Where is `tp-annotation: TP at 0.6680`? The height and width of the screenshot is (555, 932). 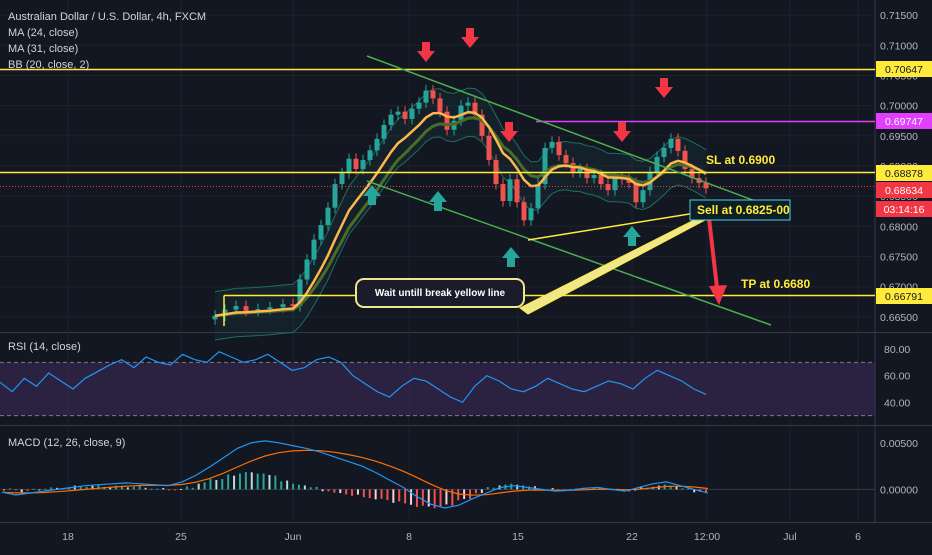
tp-annotation: TP at 0.6680 is located at coordinates (775, 284).